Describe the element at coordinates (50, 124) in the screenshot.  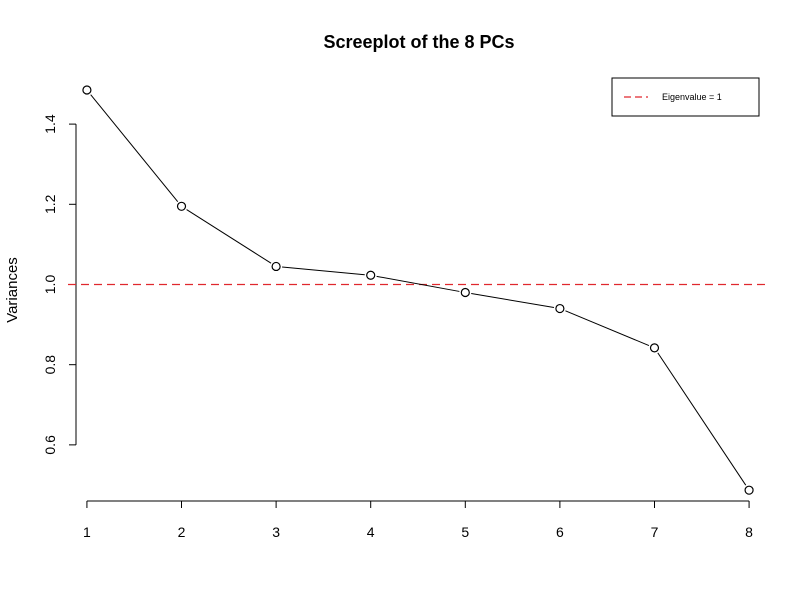
I see `y-tick-label: 1.4` at that location.